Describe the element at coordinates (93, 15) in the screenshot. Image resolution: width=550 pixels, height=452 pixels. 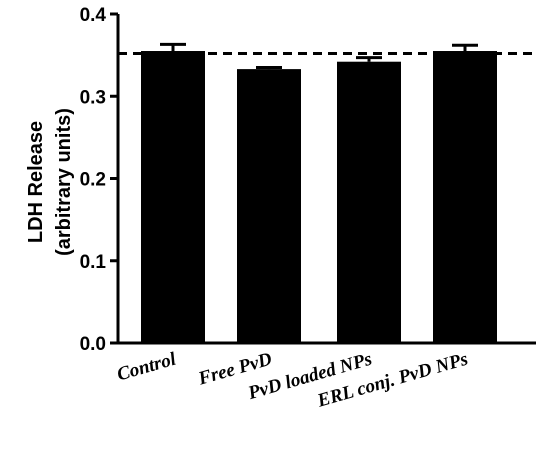
I see `y-tick-label: 0.4` at that location.